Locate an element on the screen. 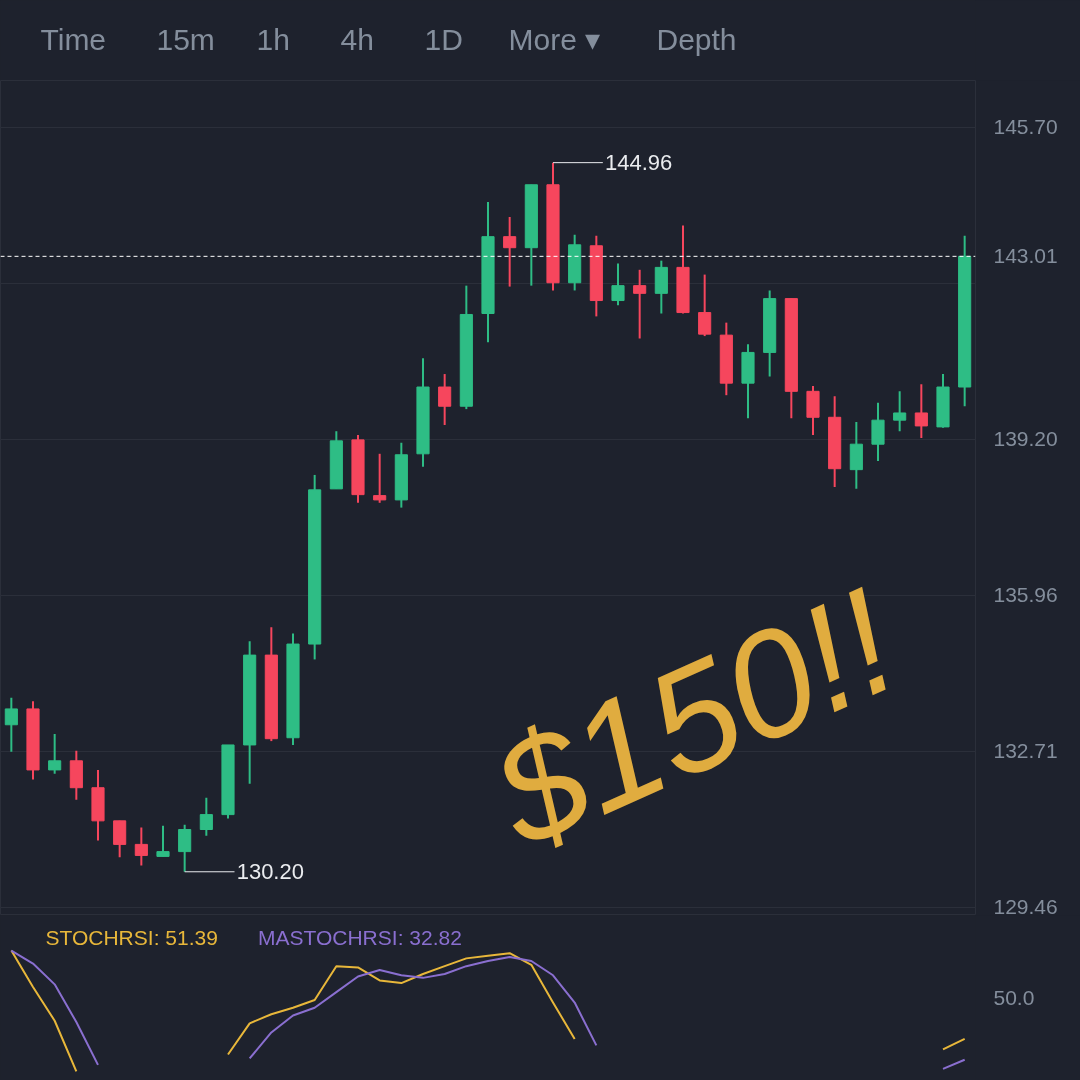 The width and height of the screenshot is (1080, 1080). series-label: STOCHRSI: 51.39 is located at coordinates (131, 937).